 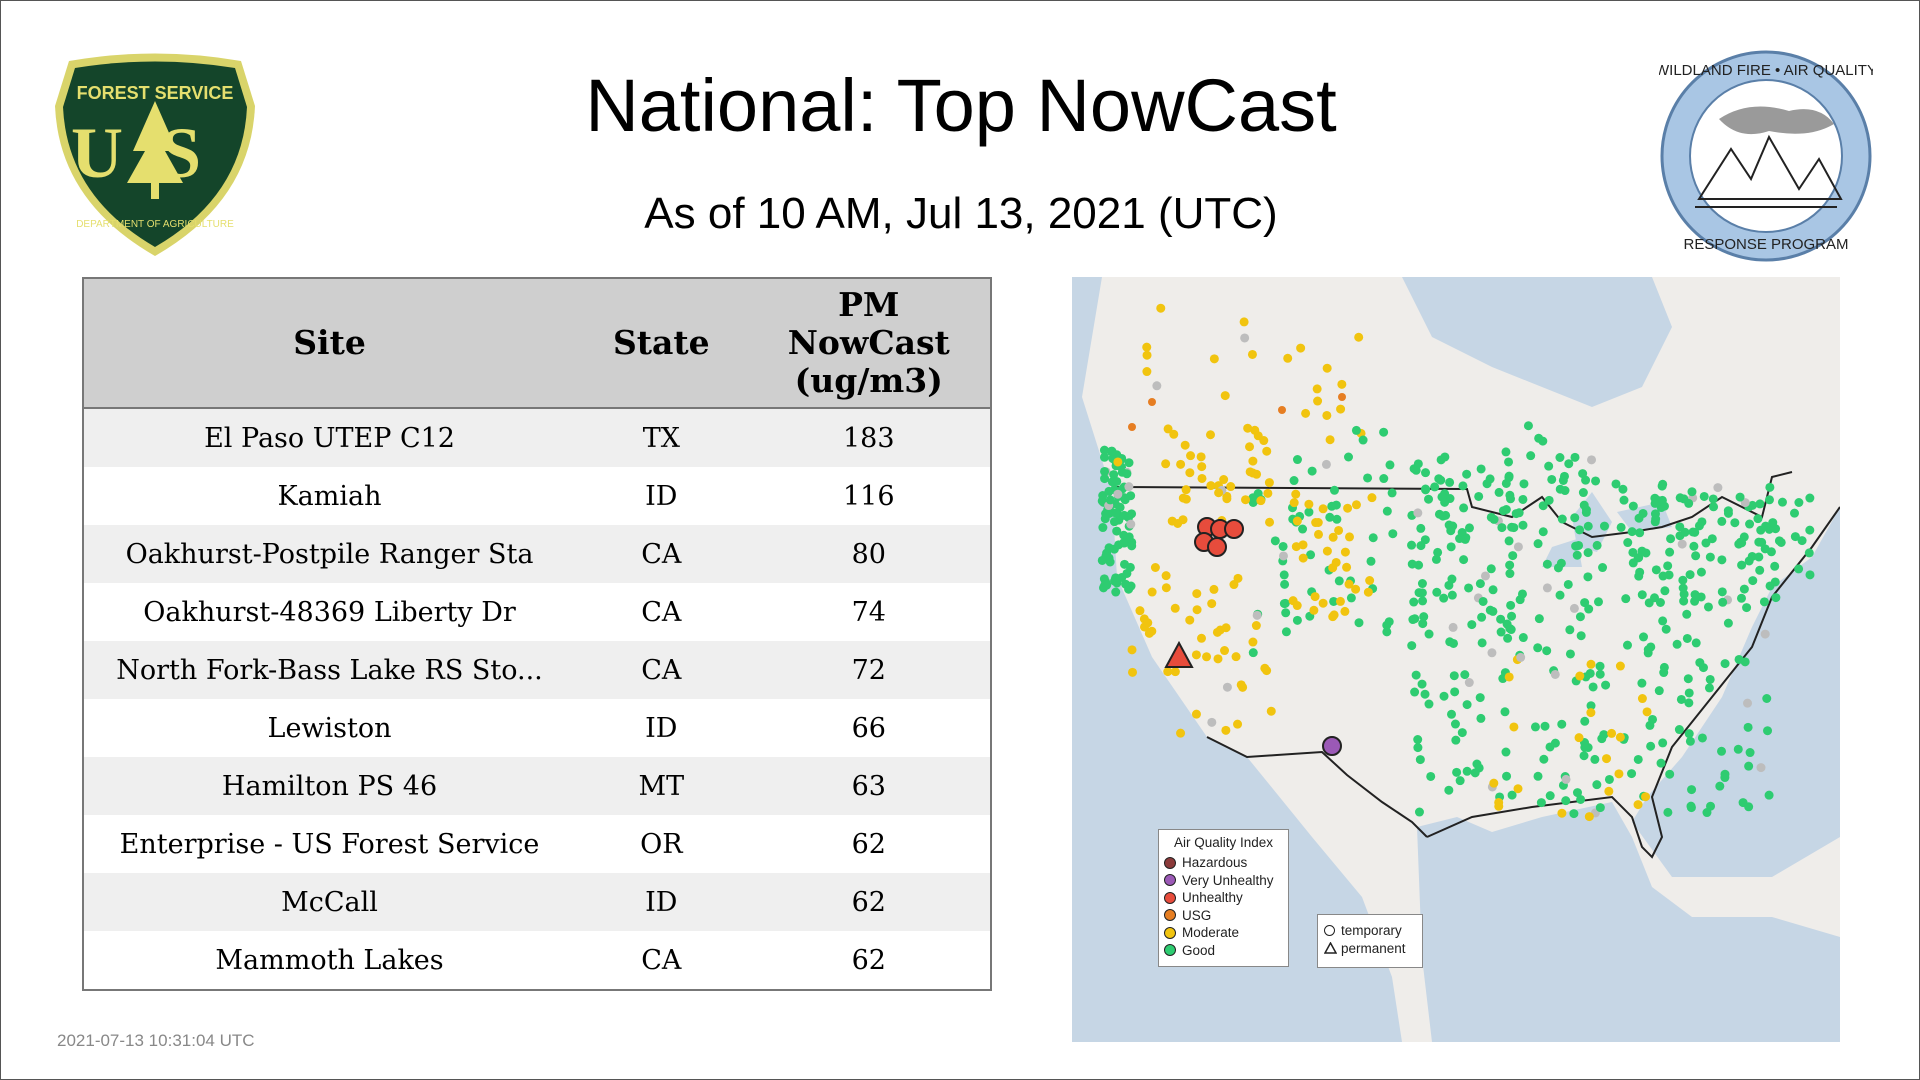 What do you see at coordinates (869, 496) in the screenshot?
I see `cell-pm-nowcast: 116` at bounding box center [869, 496].